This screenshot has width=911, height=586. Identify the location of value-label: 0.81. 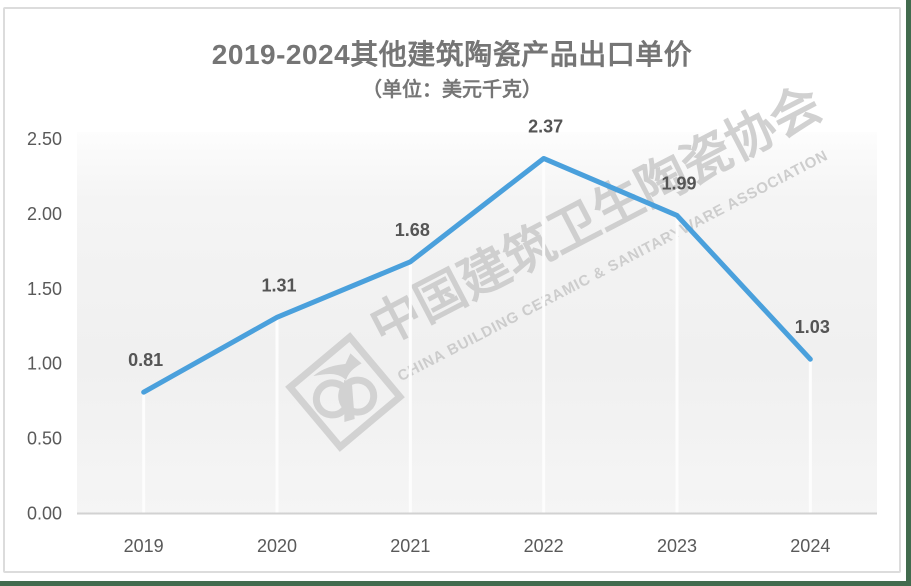
(145, 360).